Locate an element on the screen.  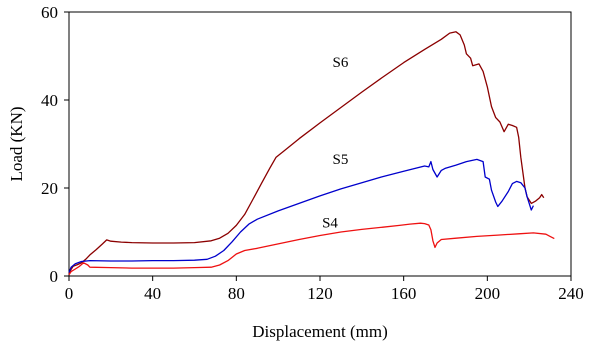
x-tick-label: 120 is located at coordinates (320, 293).